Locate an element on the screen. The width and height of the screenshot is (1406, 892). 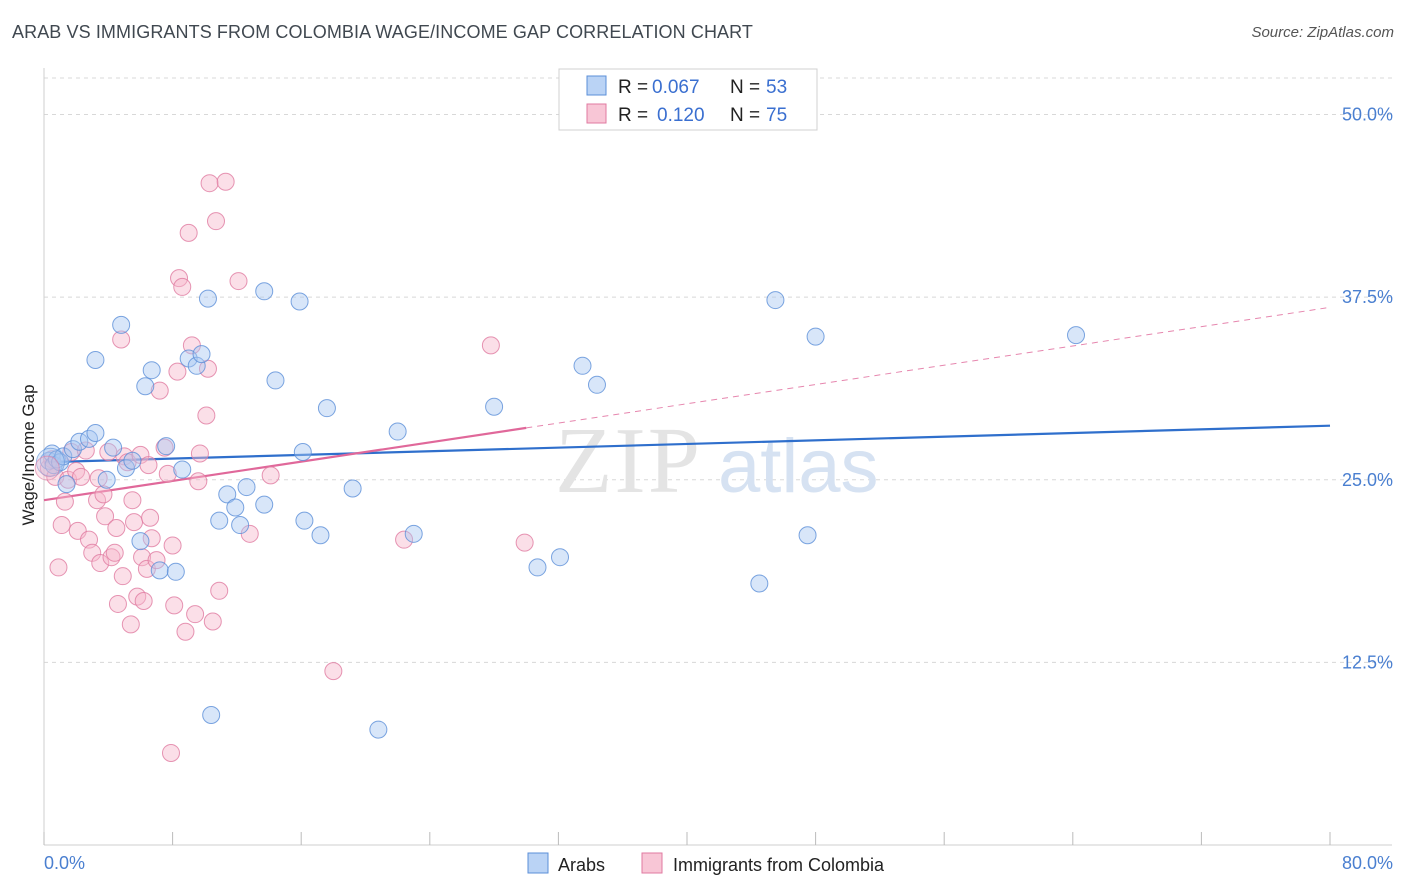
y-axis-title: Wage/Income Gap is located at coordinates (28, 454).